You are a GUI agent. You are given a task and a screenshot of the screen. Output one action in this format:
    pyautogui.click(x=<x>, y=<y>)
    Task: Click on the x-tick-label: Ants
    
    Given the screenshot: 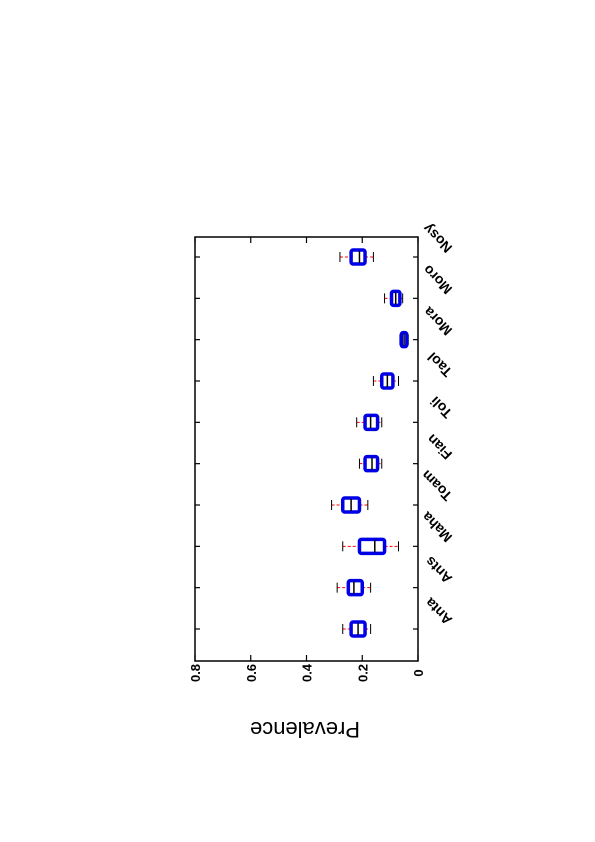 What is the action you would take?
    pyautogui.click(x=438, y=569)
    